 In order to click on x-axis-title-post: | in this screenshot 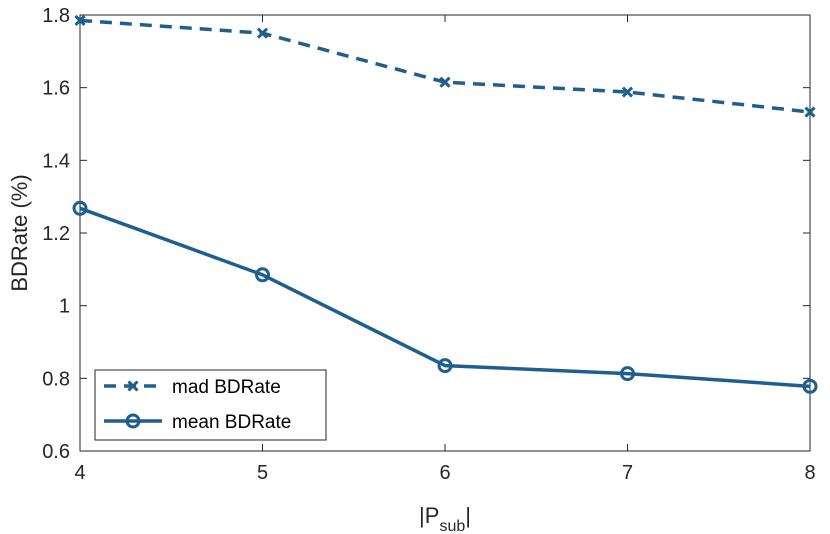, I will do `click(468, 515)`.